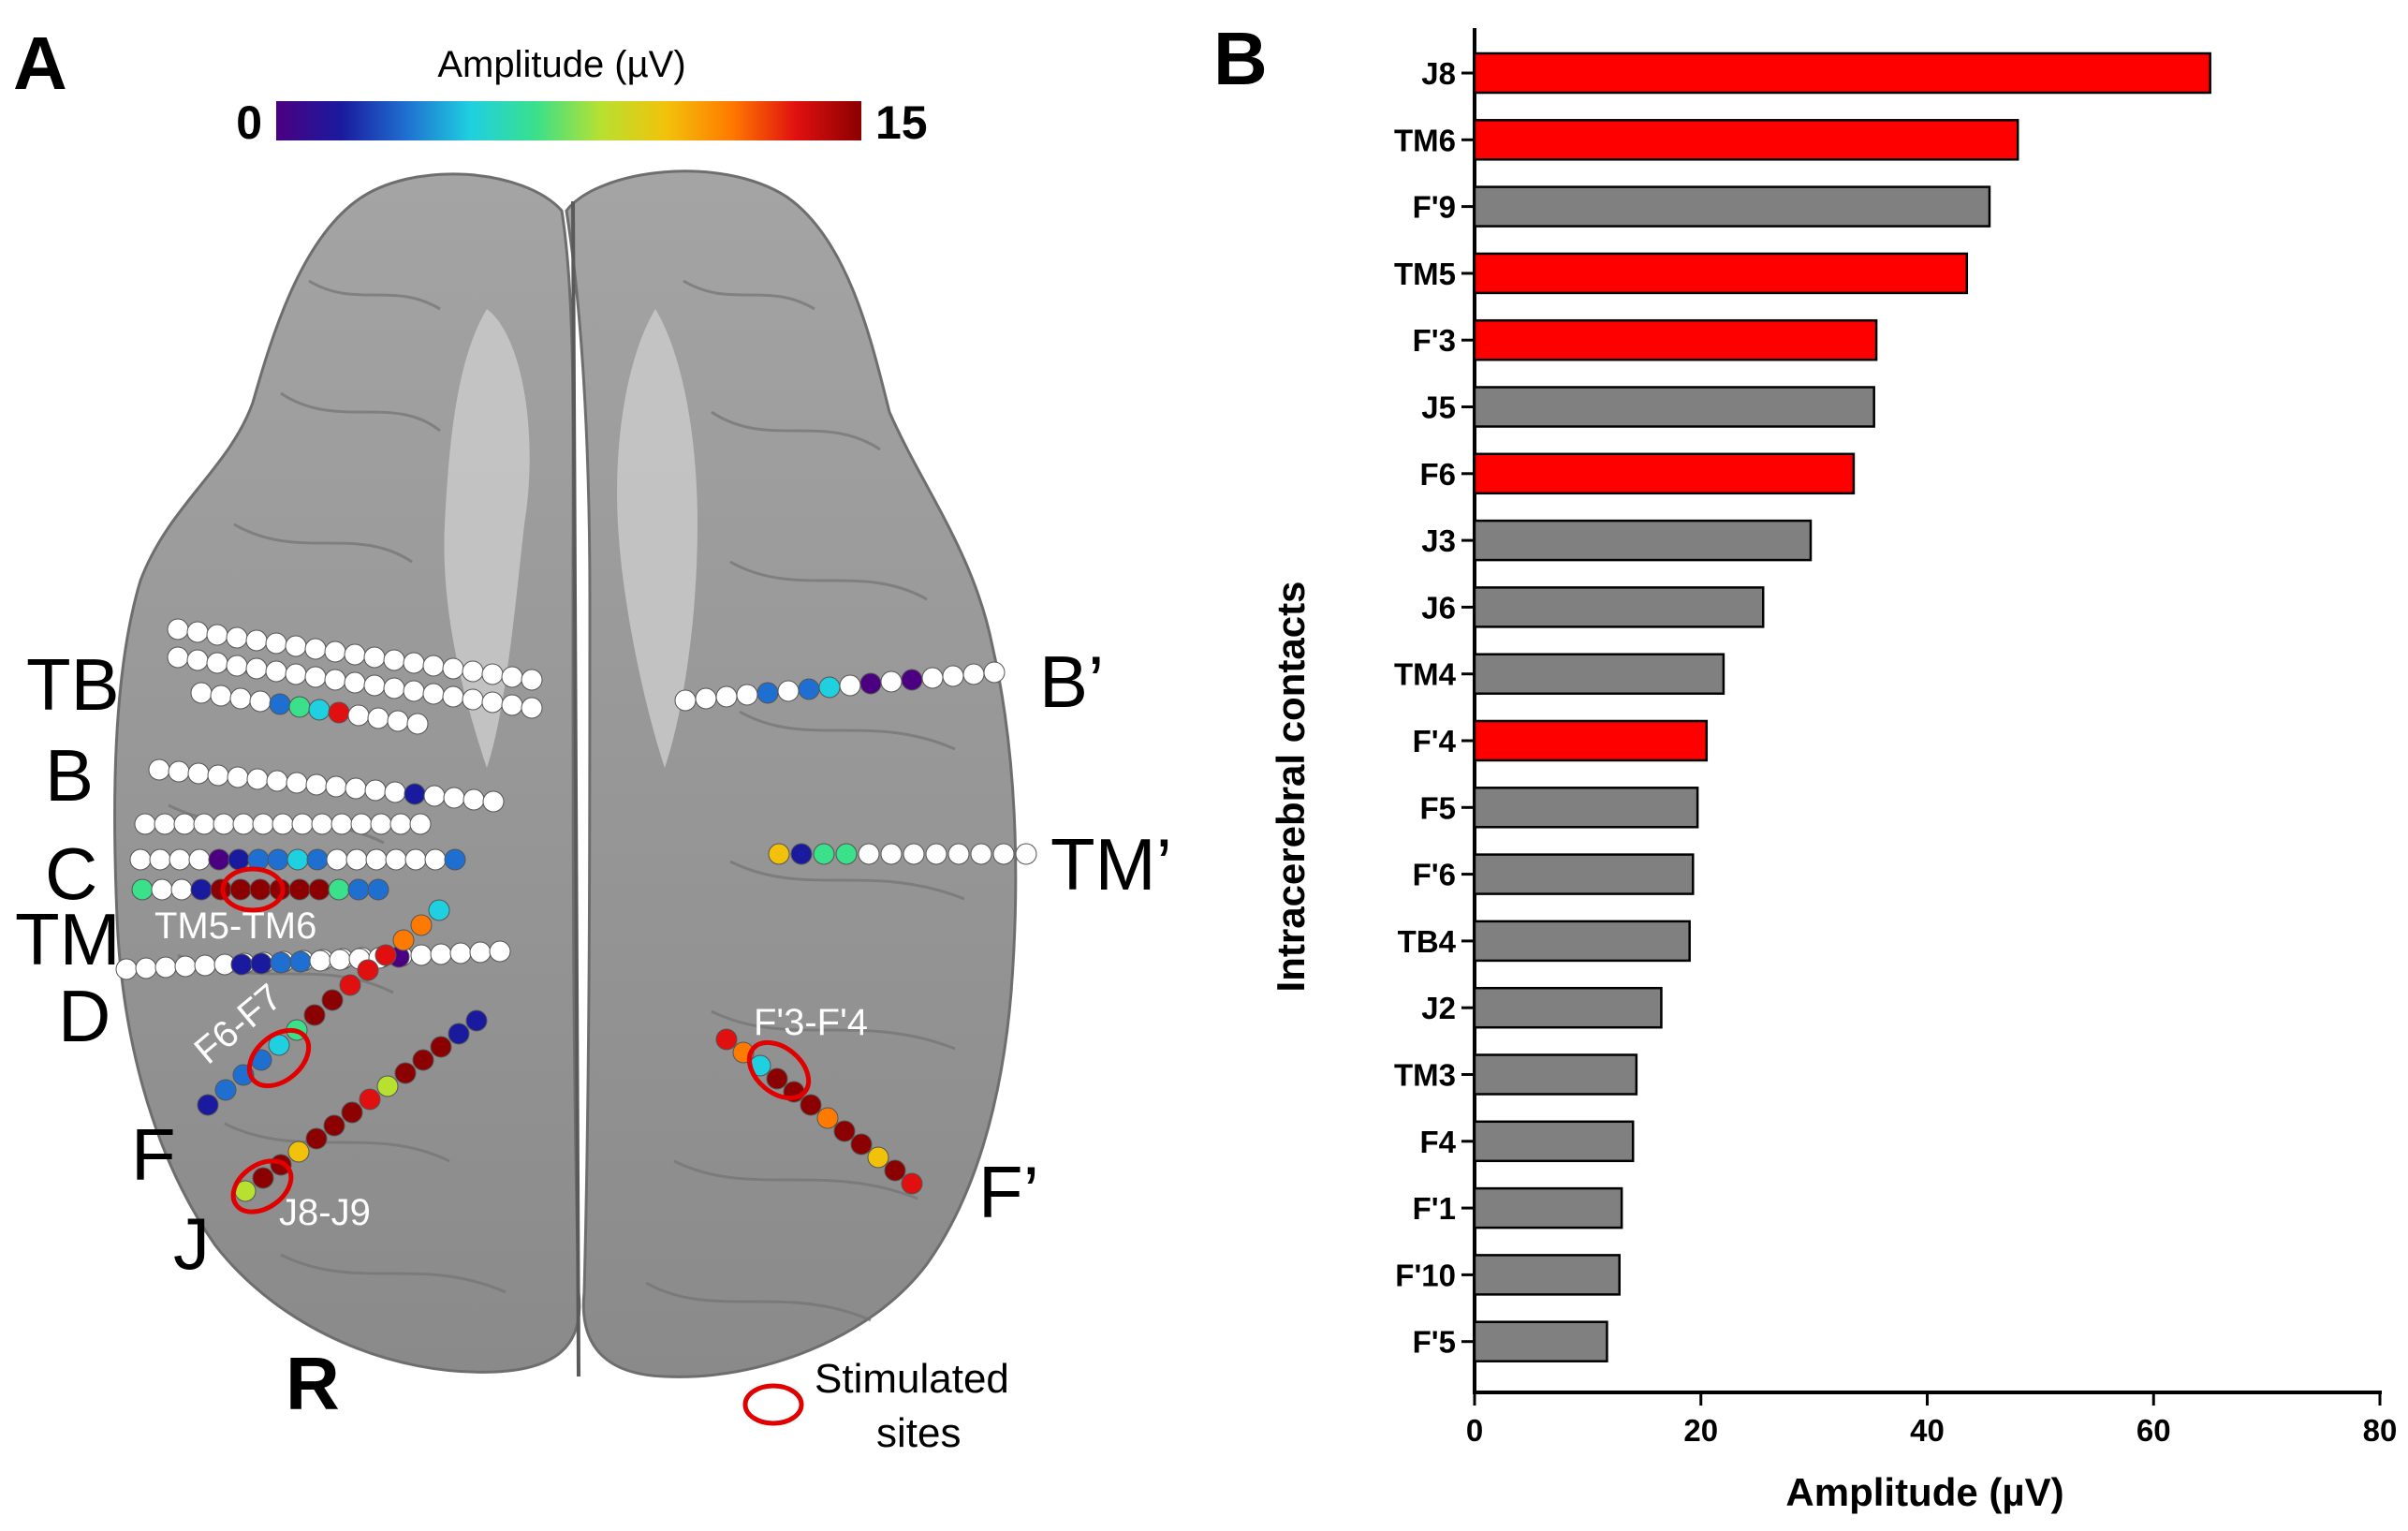 The width and height of the screenshot is (2408, 1531). Describe the element at coordinates (1568, 1008) in the screenshot. I see `bar-j2` at that location.